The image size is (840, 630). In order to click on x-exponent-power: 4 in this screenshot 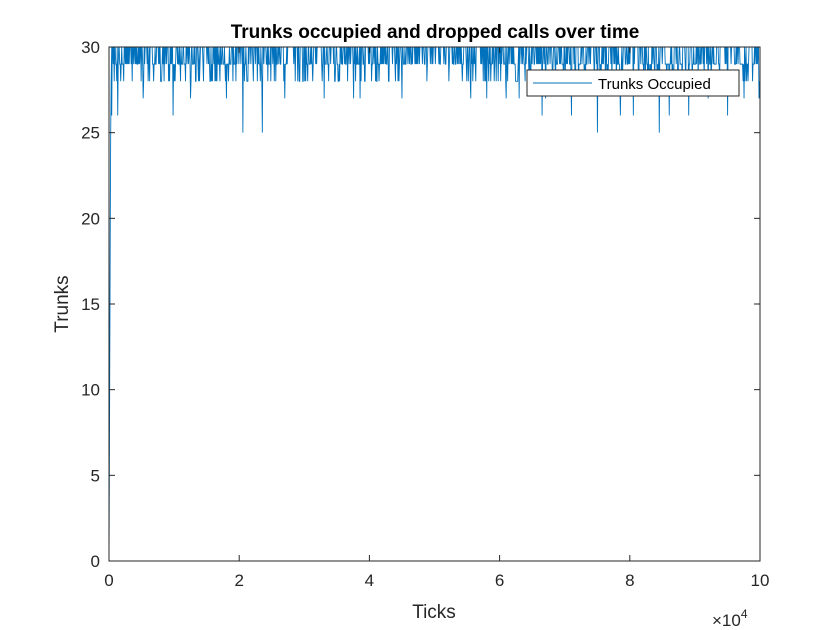, I will do `click(744, 614)`.